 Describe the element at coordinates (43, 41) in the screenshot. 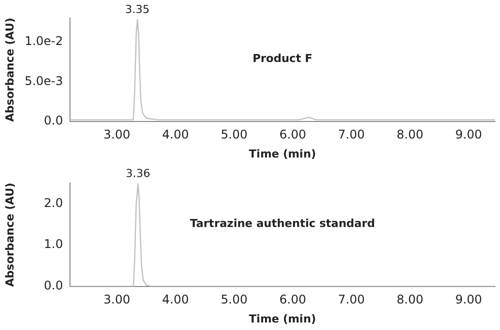

I see `y-tick-label: 1.0e-2` at that location.